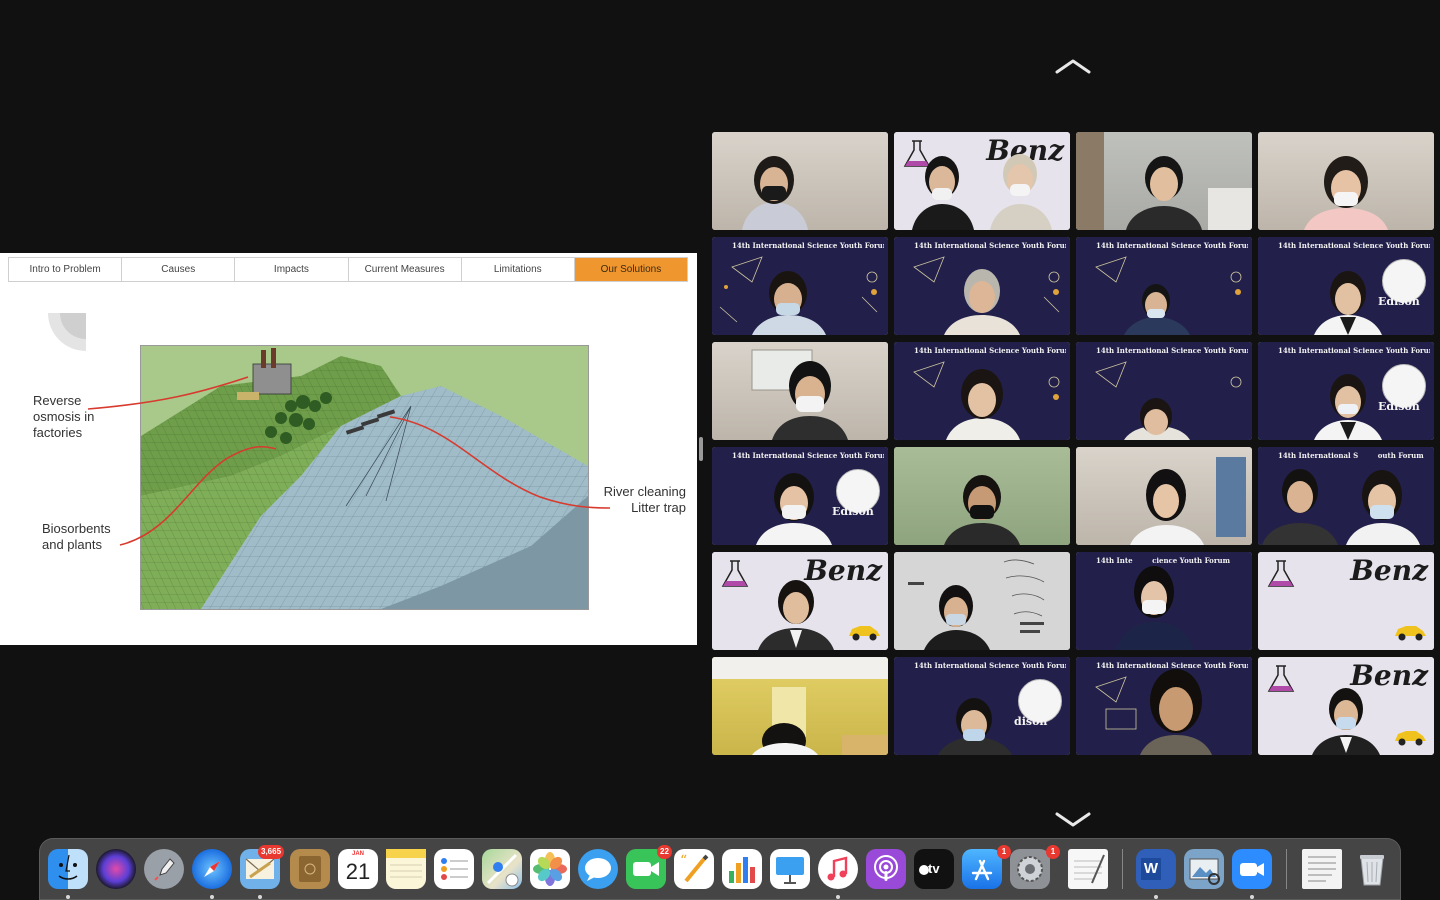 The height and width of the screenshot is (900, 1440). I want to click on participant-name-label: Edison, so click(1399, 406).